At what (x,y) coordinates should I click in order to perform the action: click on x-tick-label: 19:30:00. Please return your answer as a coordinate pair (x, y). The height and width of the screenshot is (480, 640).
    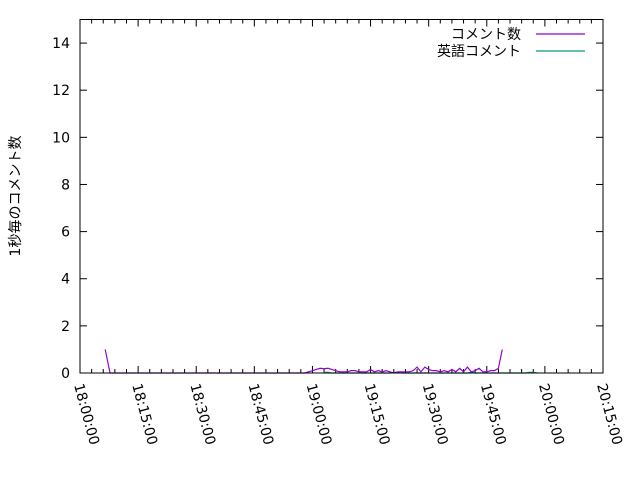
    Looking at the image, I should click on (435, 414).